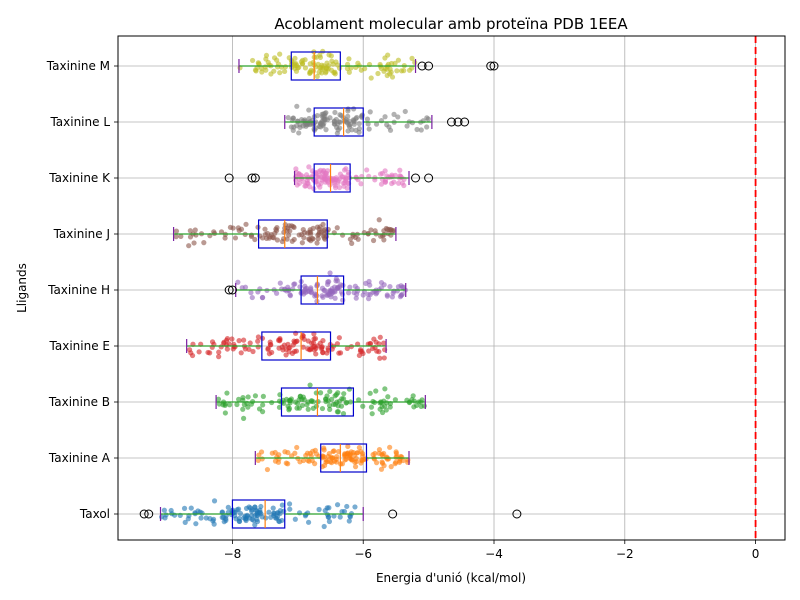 Image resolution: width=800 pixels, height=600 pixels. I want to click on x-tick-label: −2, so click(625, 554).